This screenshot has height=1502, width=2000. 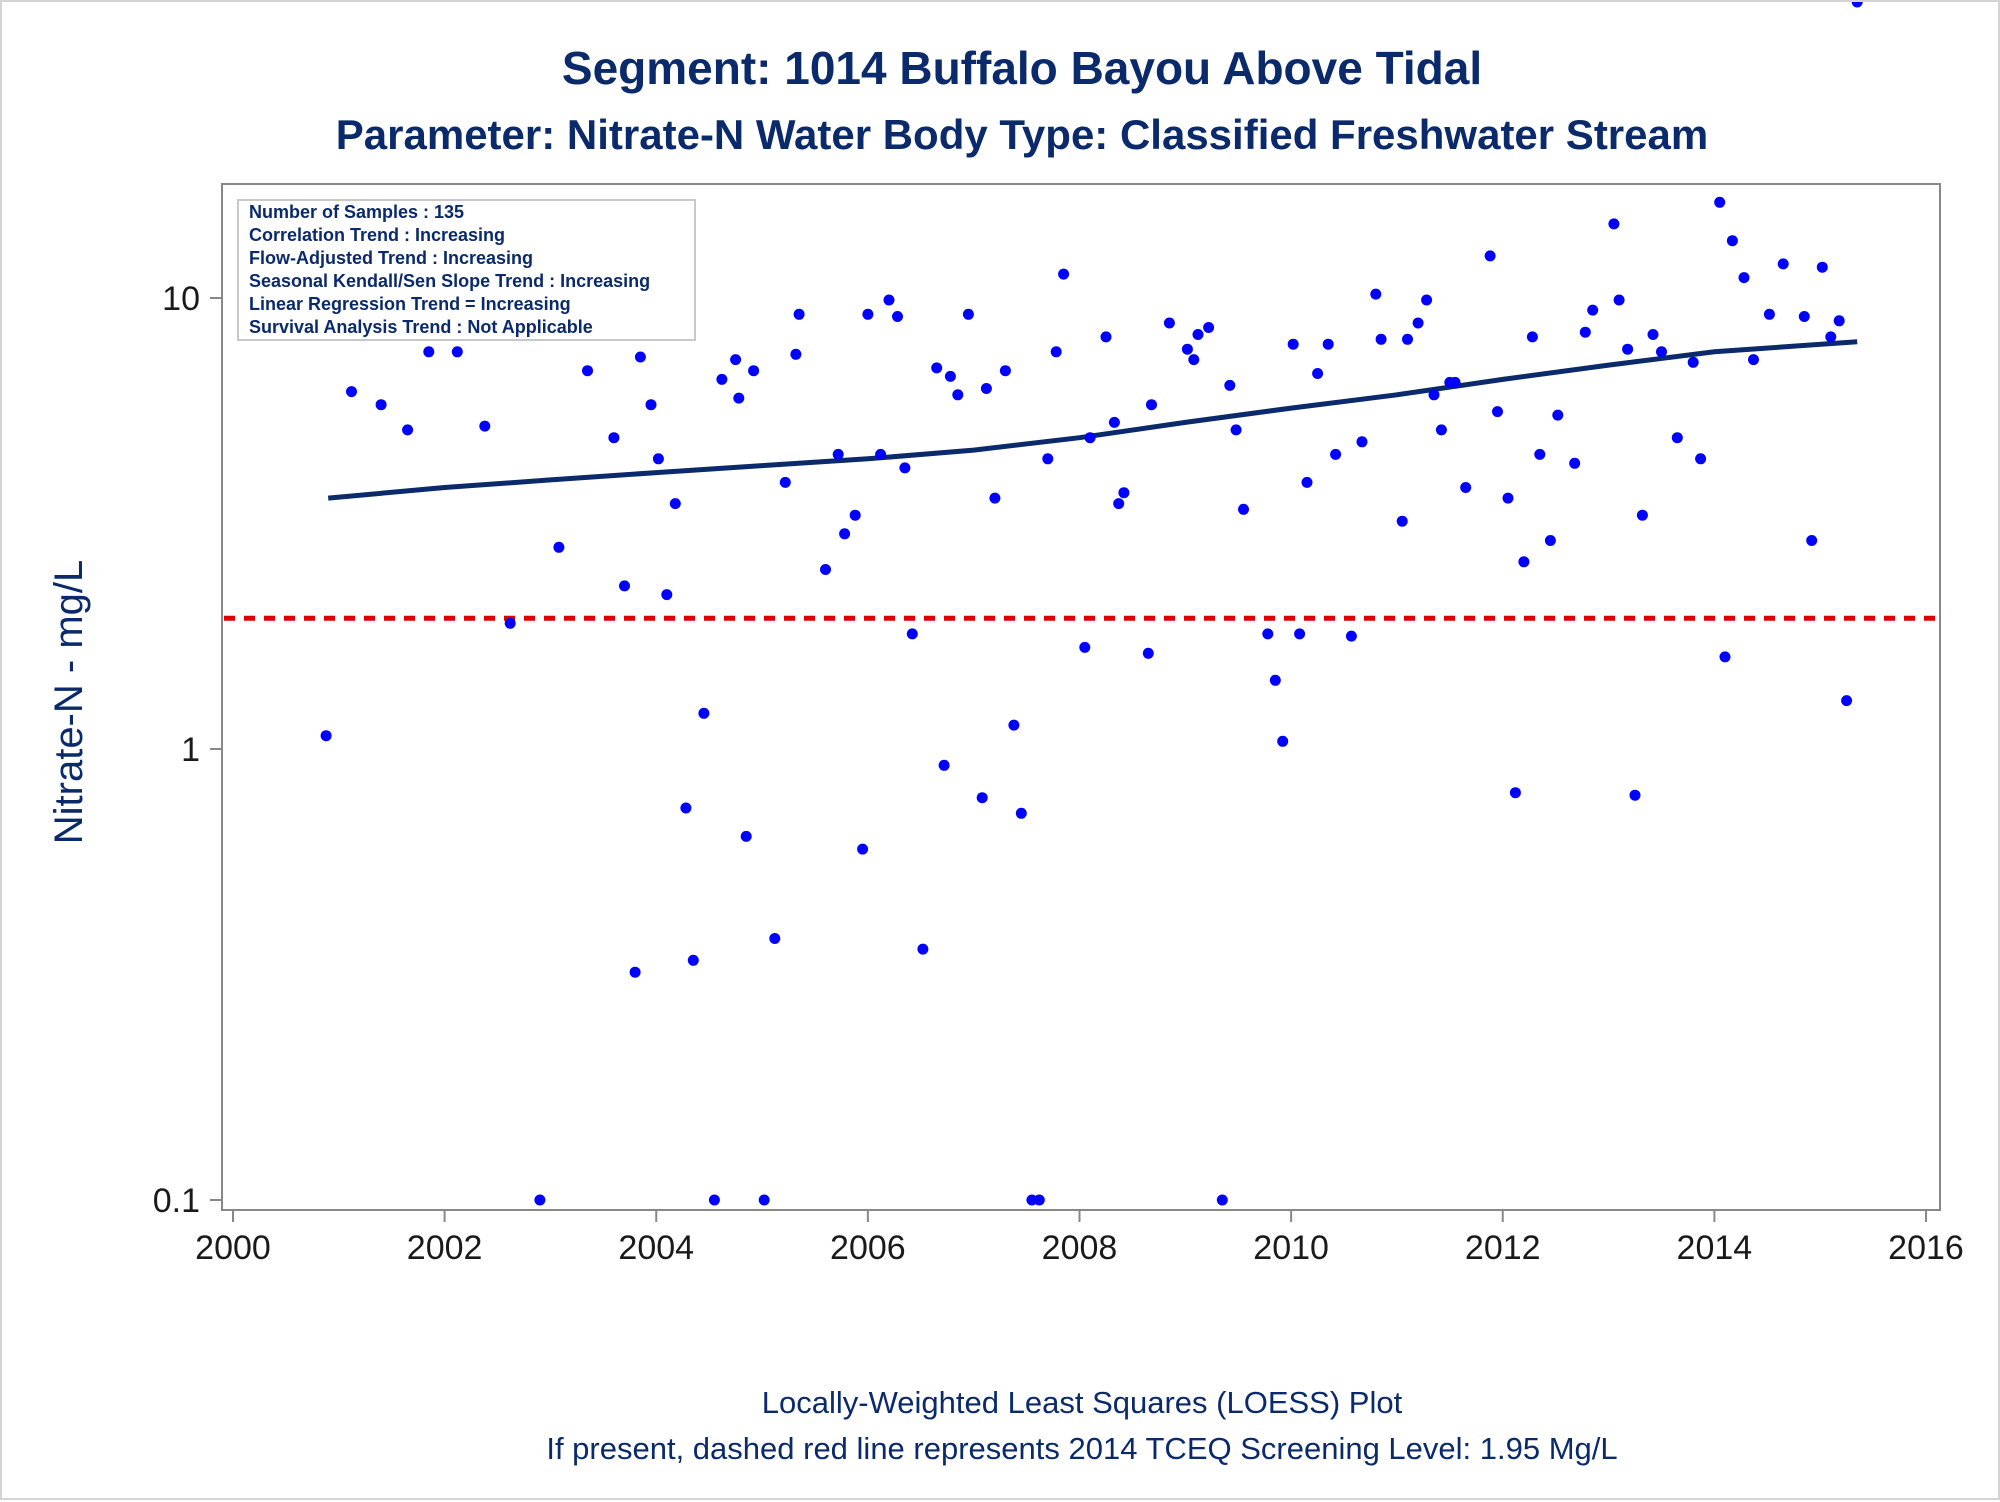 What do you see at coordinates (1079, 1238) in the screenshot?
I see `x-axis: 2000 2002 2004 2006 2008 2010 2012 2014 2016` at bounding box center [1079, 1238].